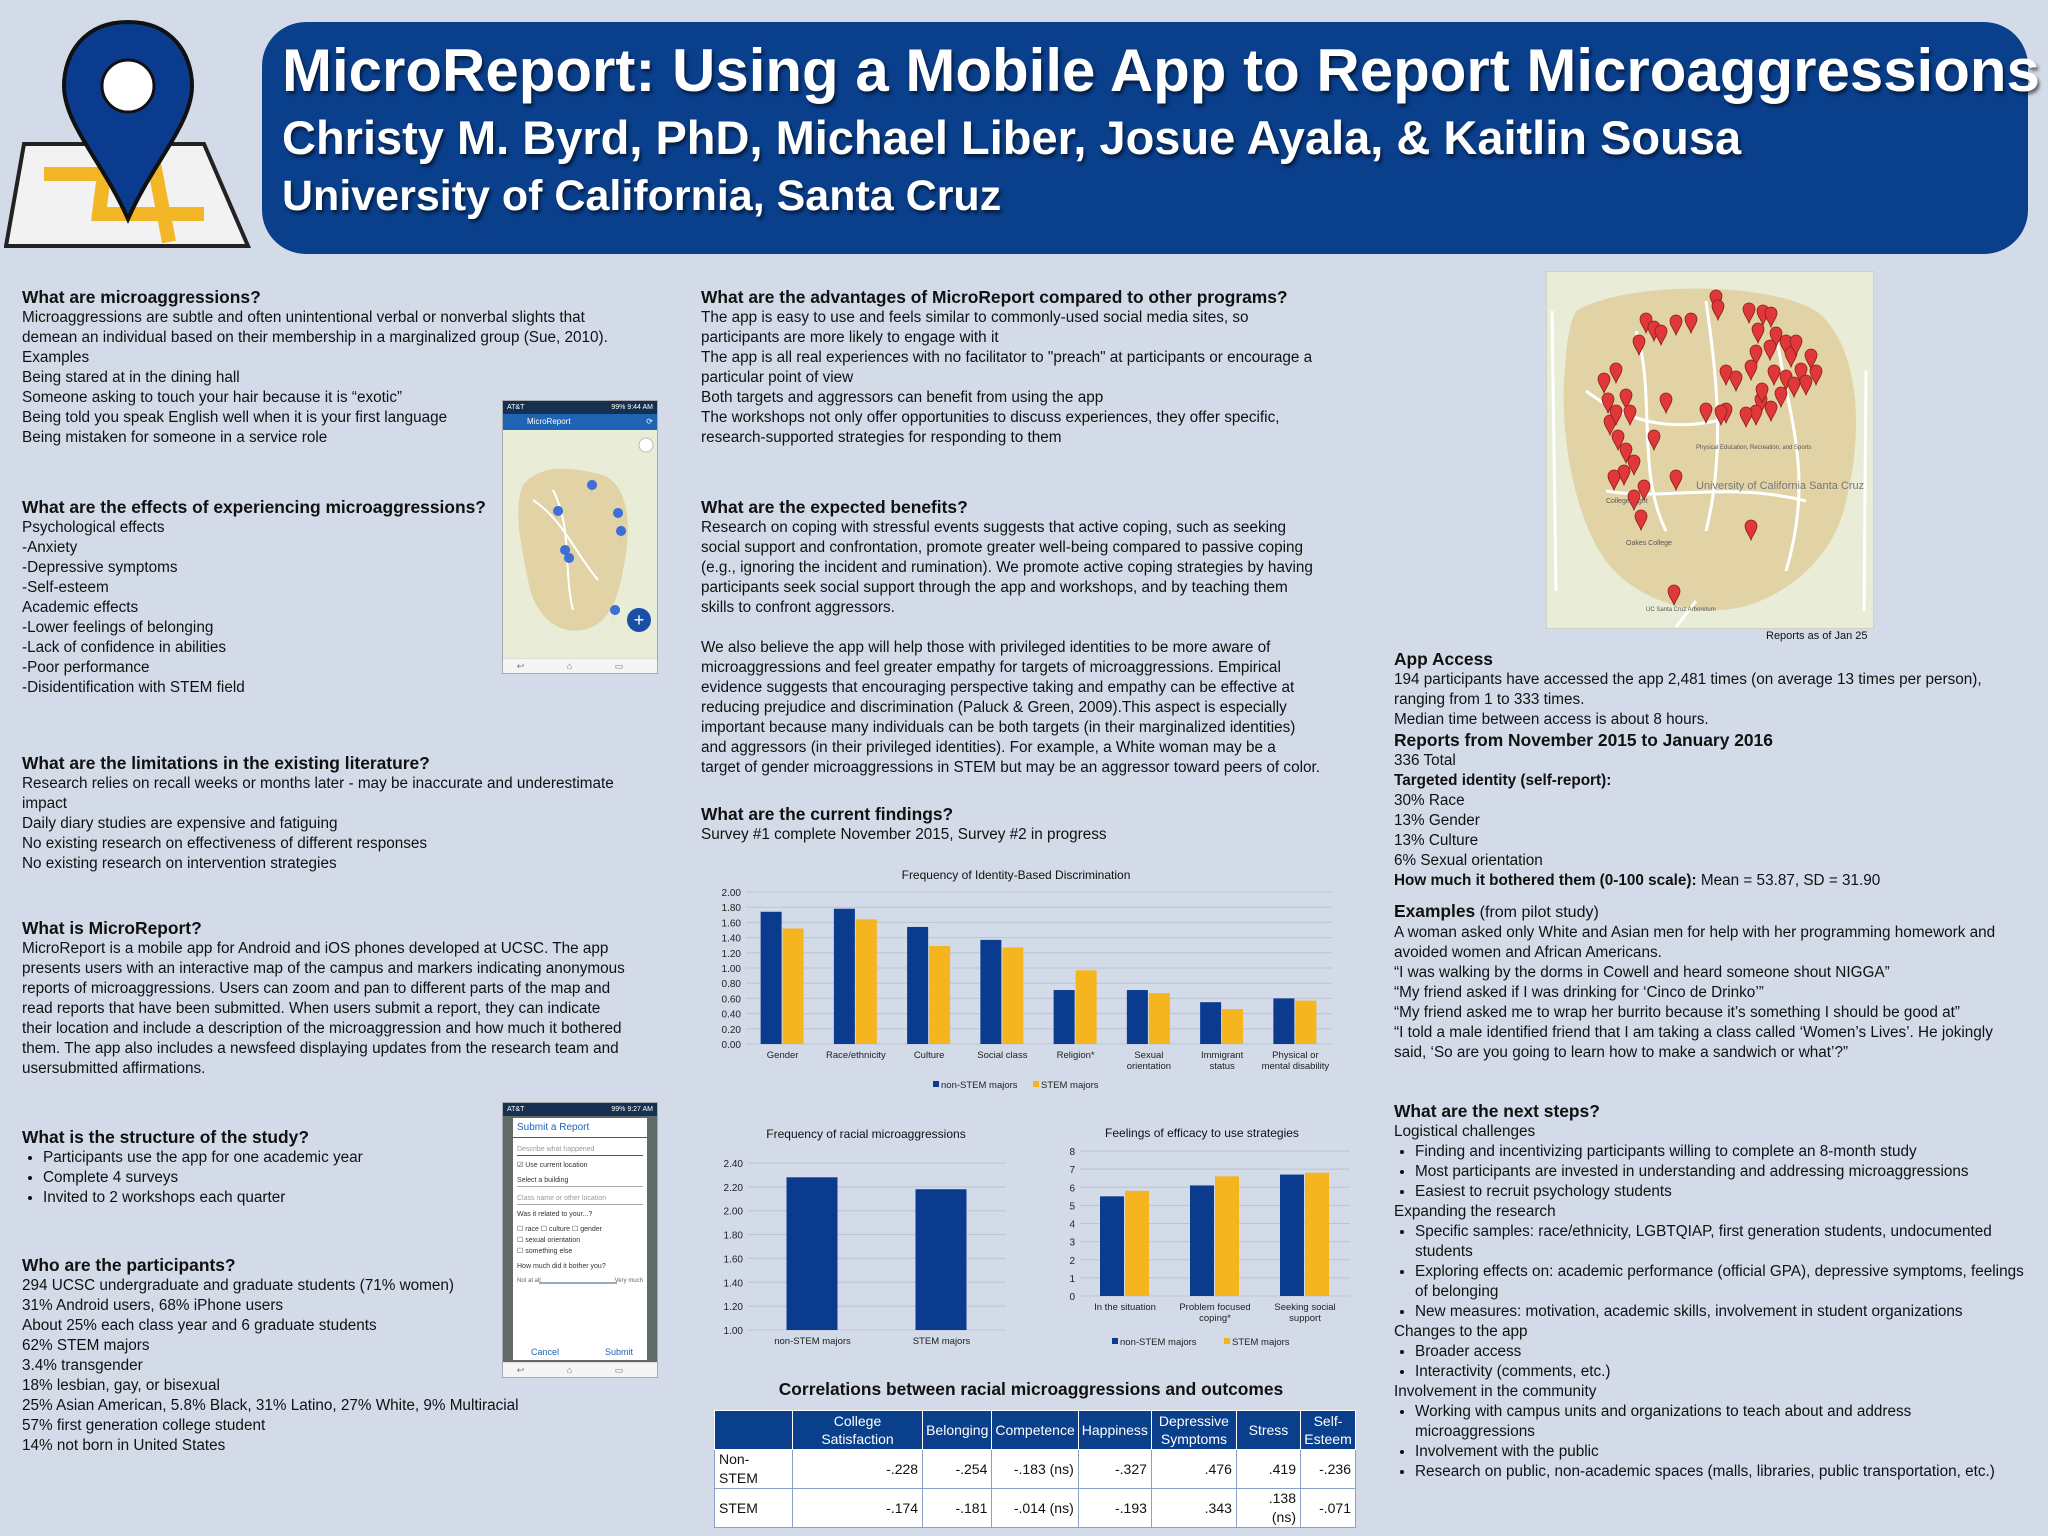 The height and width of the screenshot is (1536, 2048). What do you see at coordinates (1468, 860) in the screenshot?
I see `text-line: 6% Sexual orientation` at bounding box center [1468, 860].